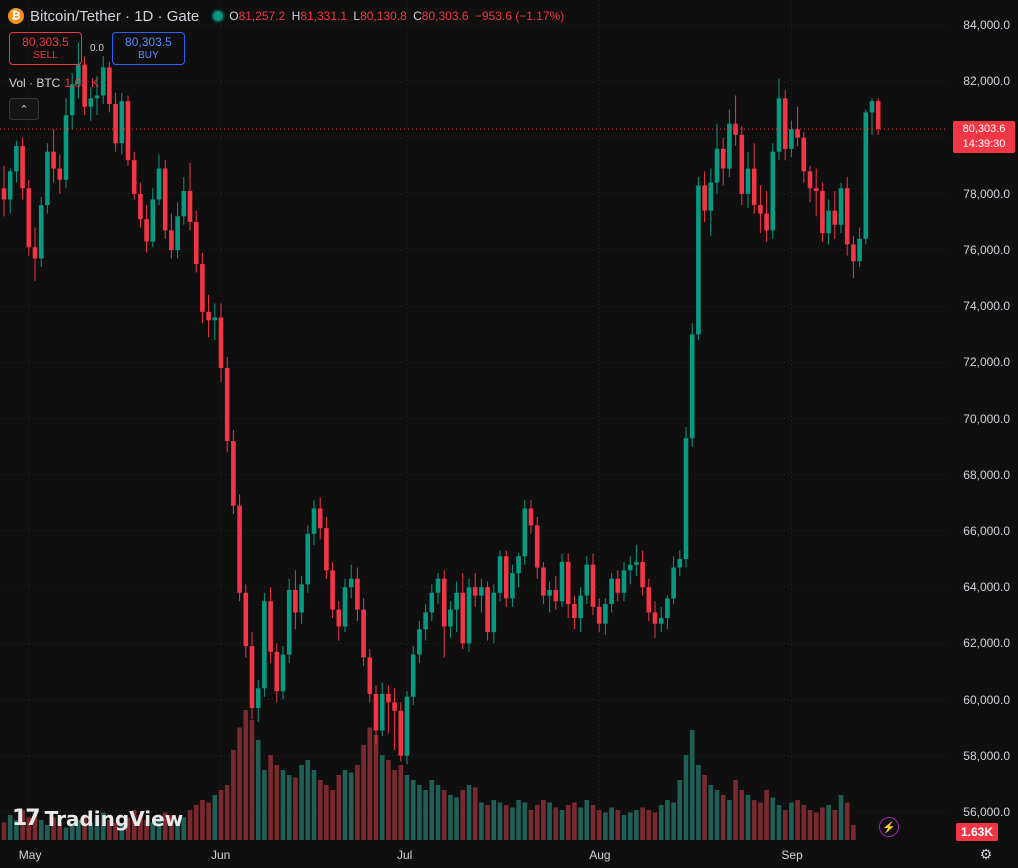 The height and width of the screenshot is (868, 1018). I want to click on price-tick-label: 68,000.0, so click(986, 474).